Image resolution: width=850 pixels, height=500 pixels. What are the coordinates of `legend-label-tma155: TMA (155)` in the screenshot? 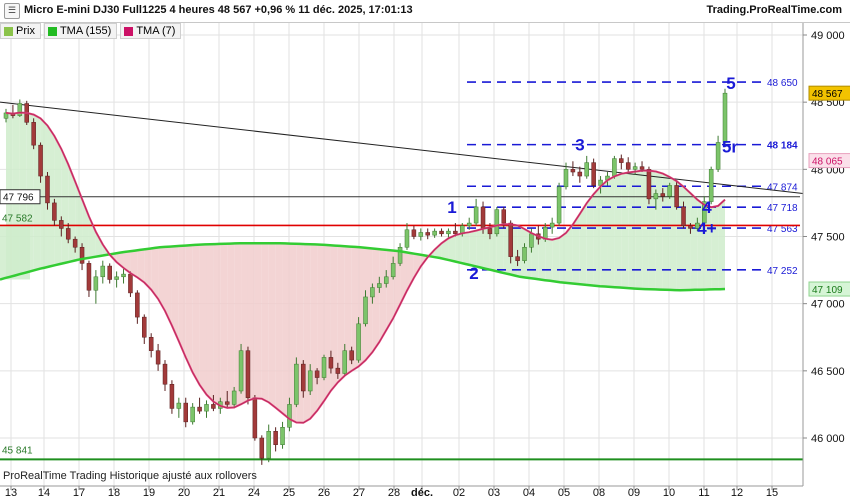 It's located at (85, 31).